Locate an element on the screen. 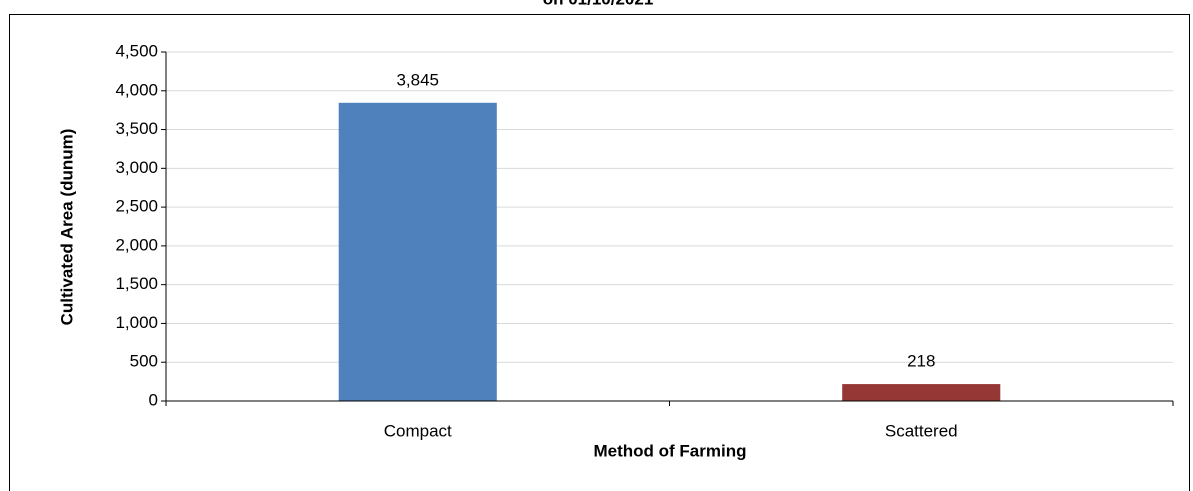 This screenshot has width=1193, height=491. x-tick-label: Compact is located at coordinates (418, 430).